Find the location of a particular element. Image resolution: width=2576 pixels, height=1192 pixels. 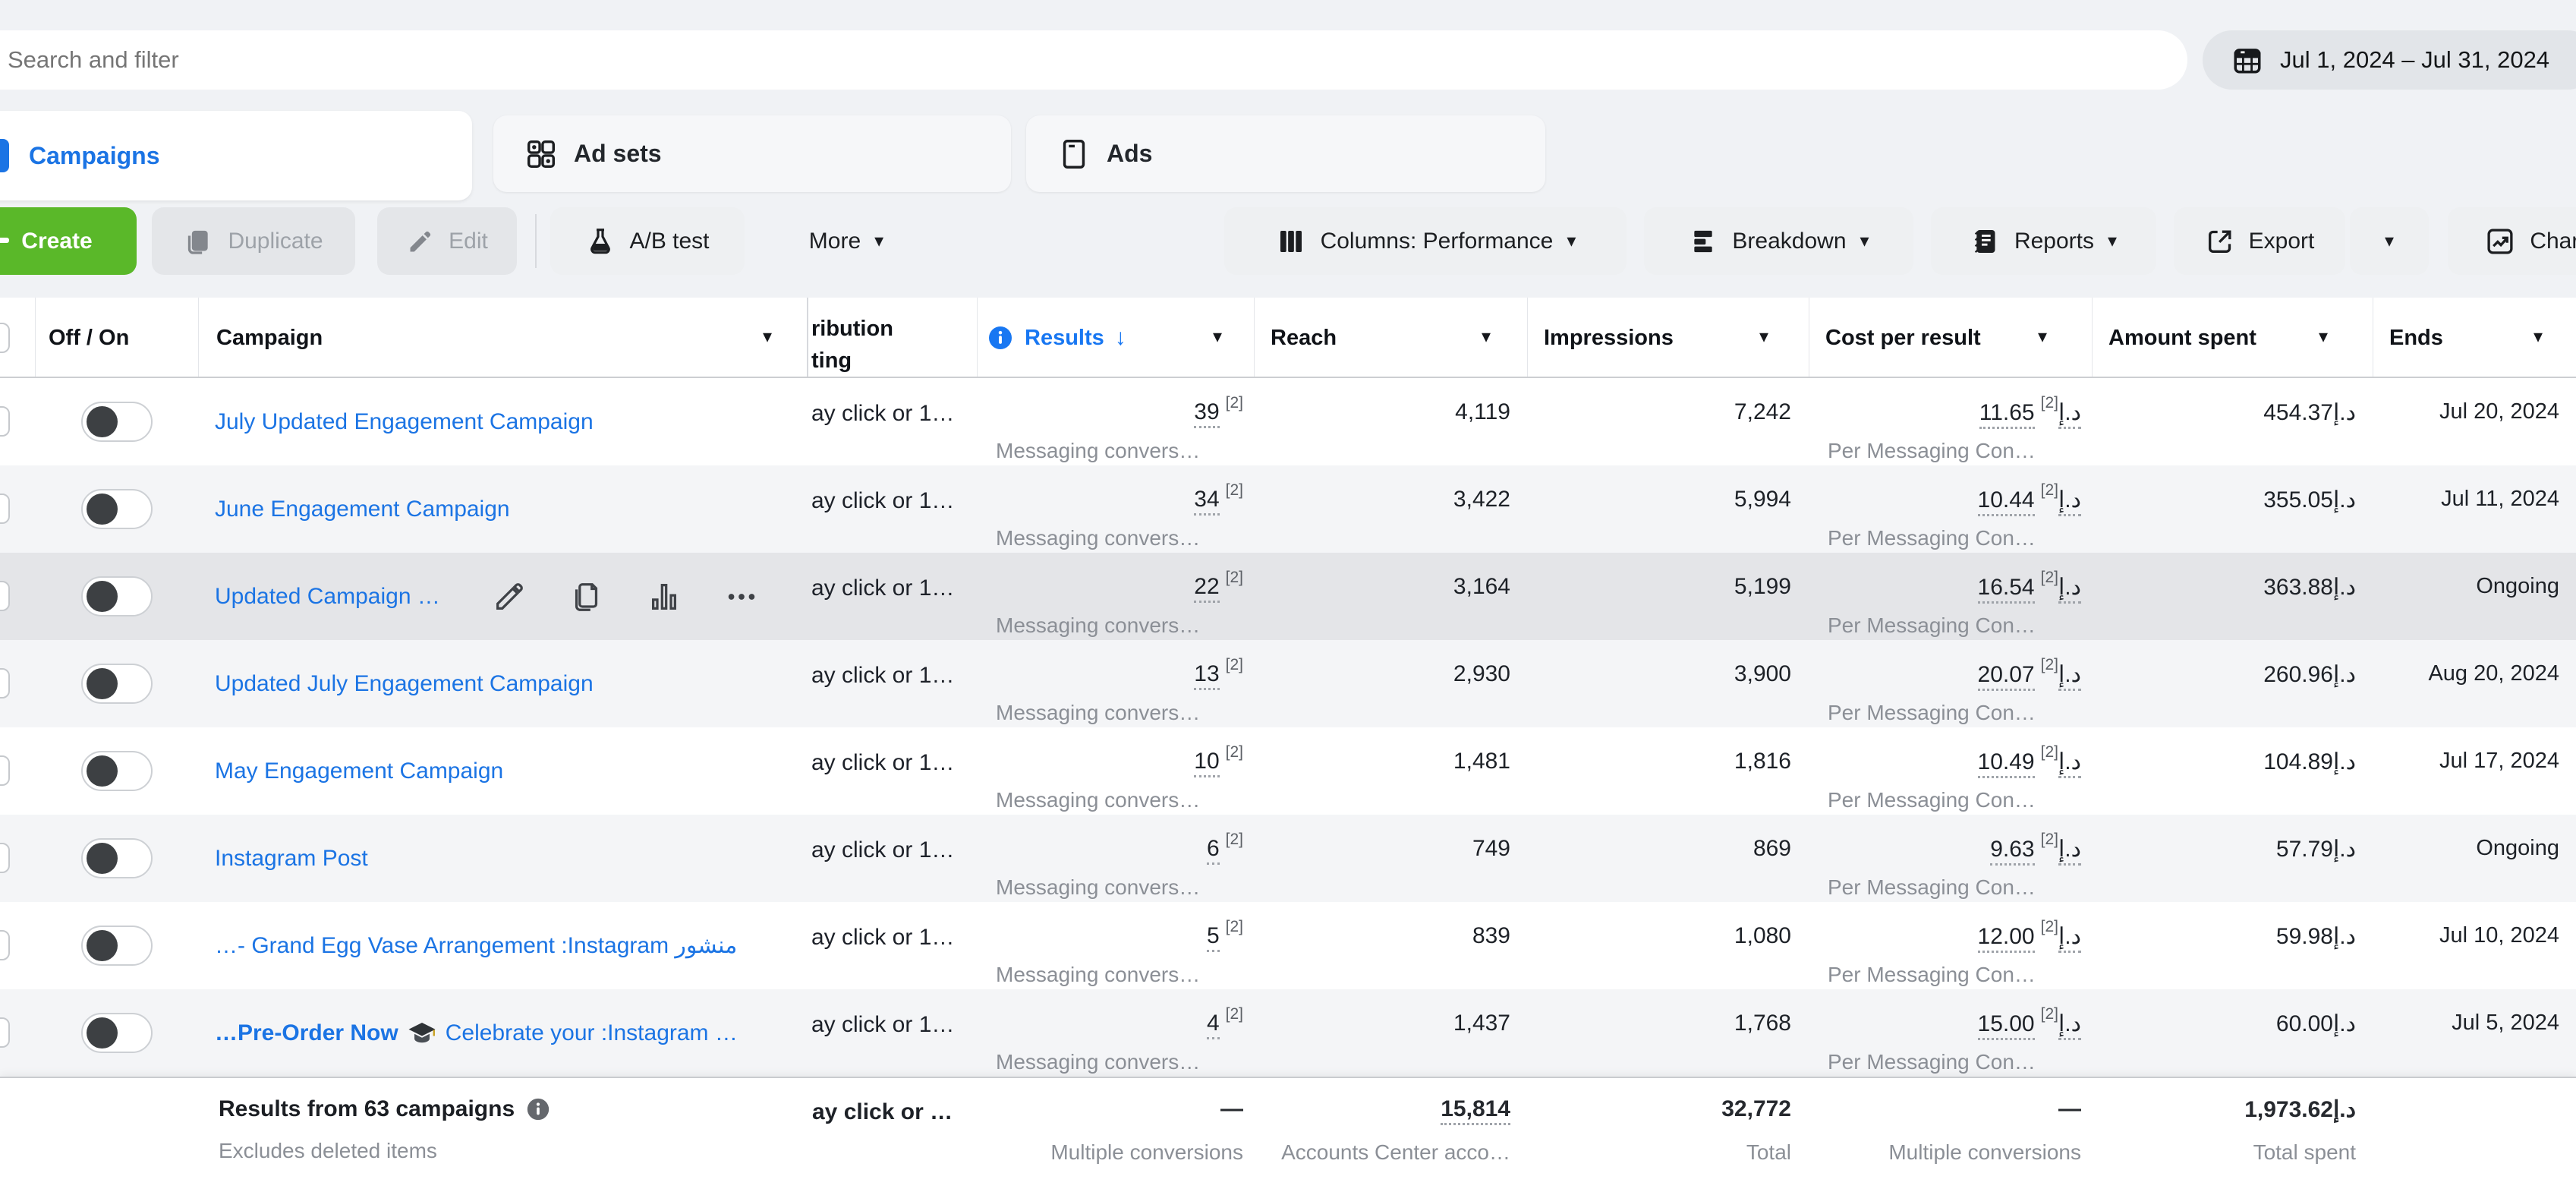

impressions-cell: 1,816 is located at coordinates (1762, 761).